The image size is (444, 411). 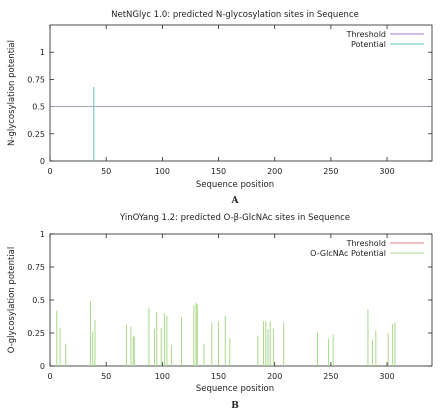 I want to click on legend-label-series: Potential, so click(x=368, y=44).